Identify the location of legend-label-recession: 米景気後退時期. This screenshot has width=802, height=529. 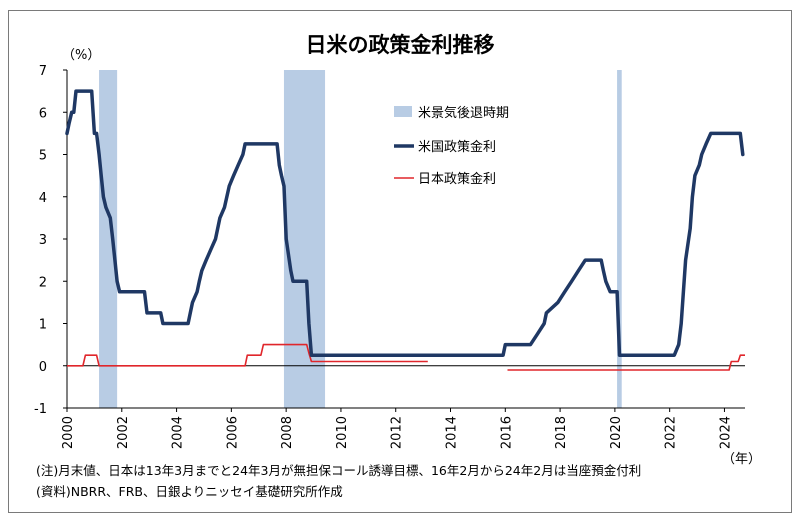
(463, 113).